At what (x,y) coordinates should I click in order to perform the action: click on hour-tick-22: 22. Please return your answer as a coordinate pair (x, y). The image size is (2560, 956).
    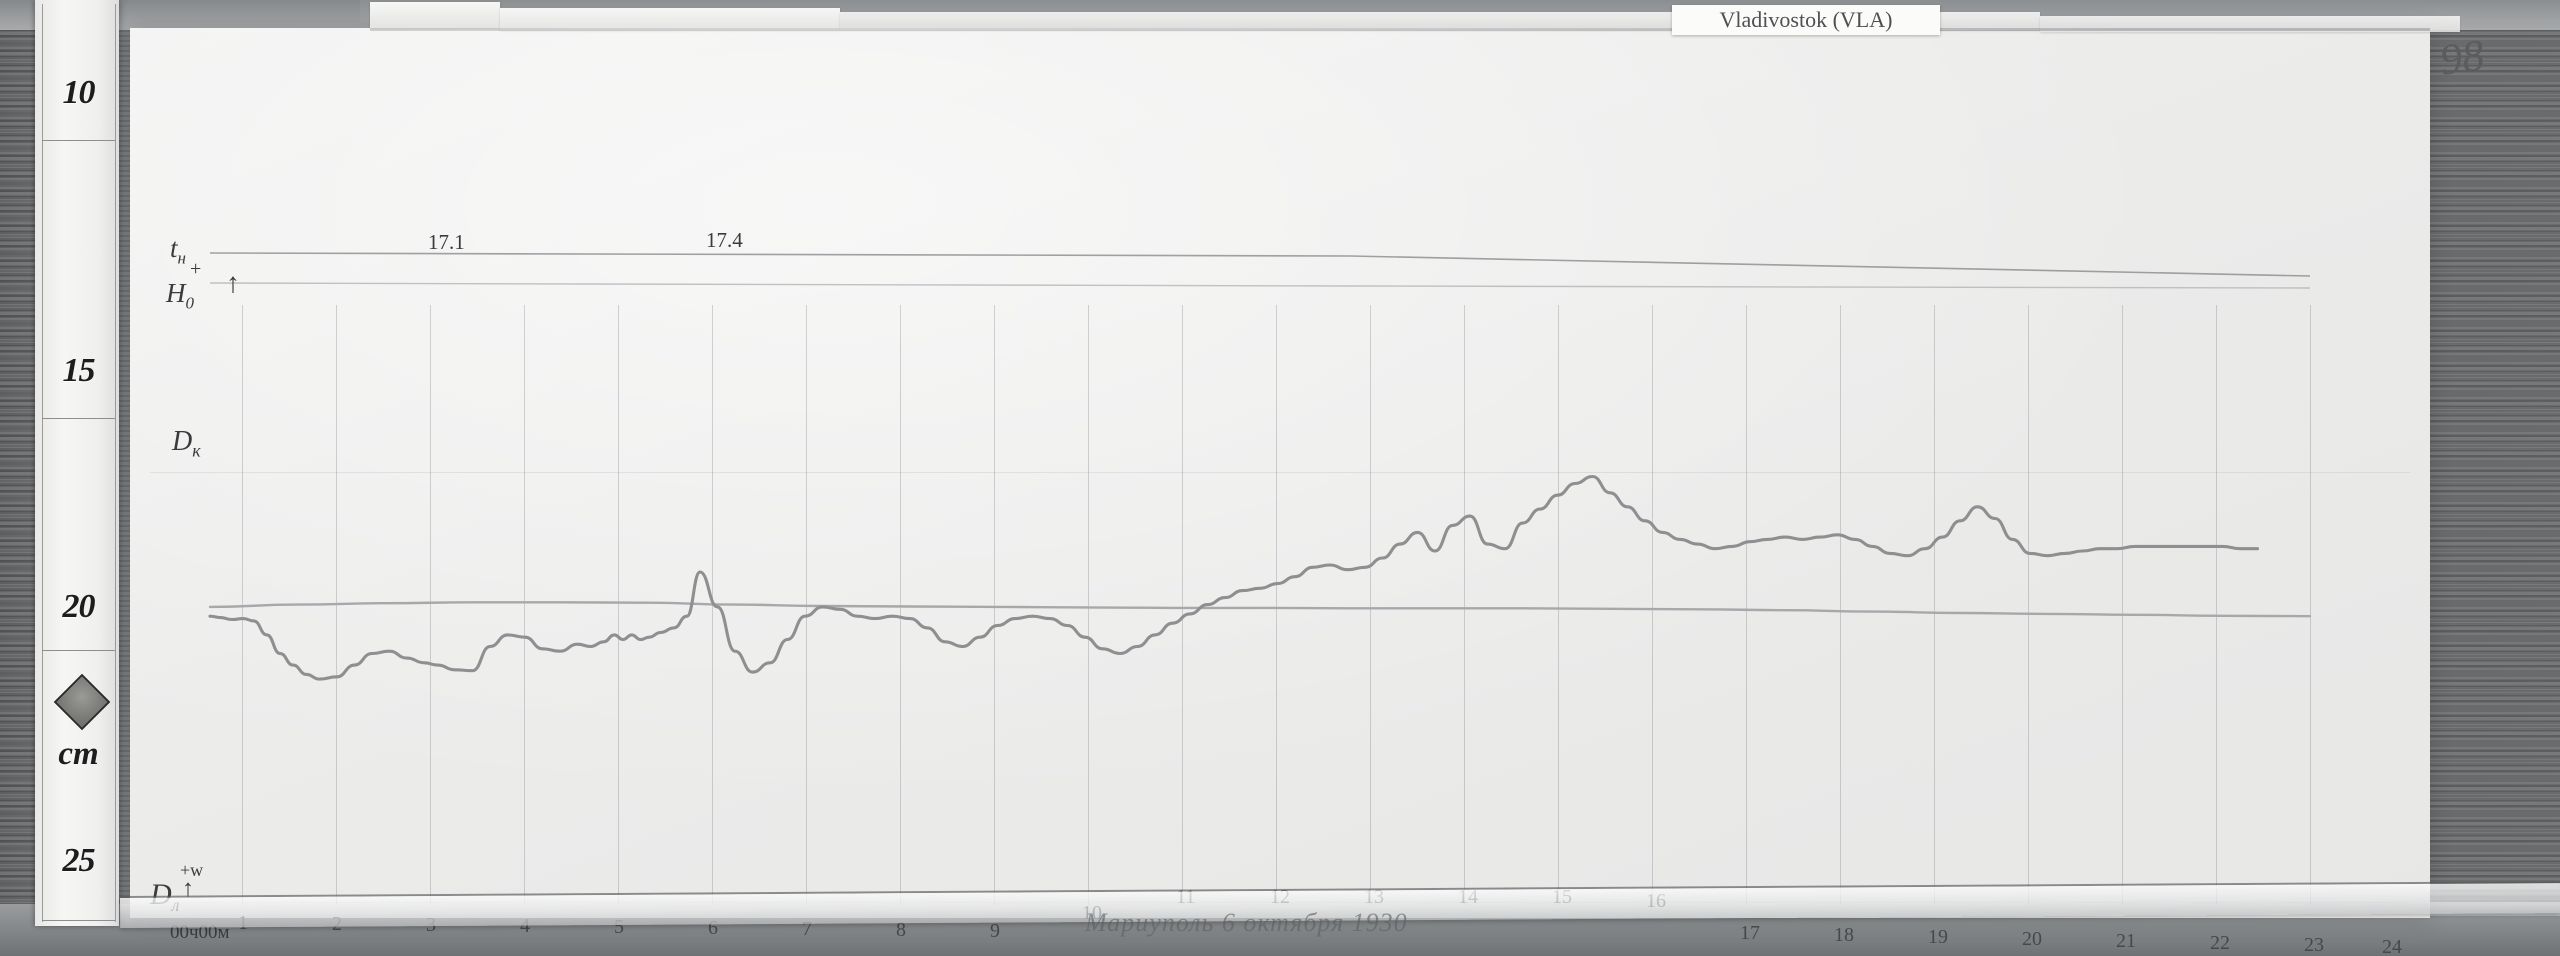
    Looking at the image, I should click on (2220, 943).